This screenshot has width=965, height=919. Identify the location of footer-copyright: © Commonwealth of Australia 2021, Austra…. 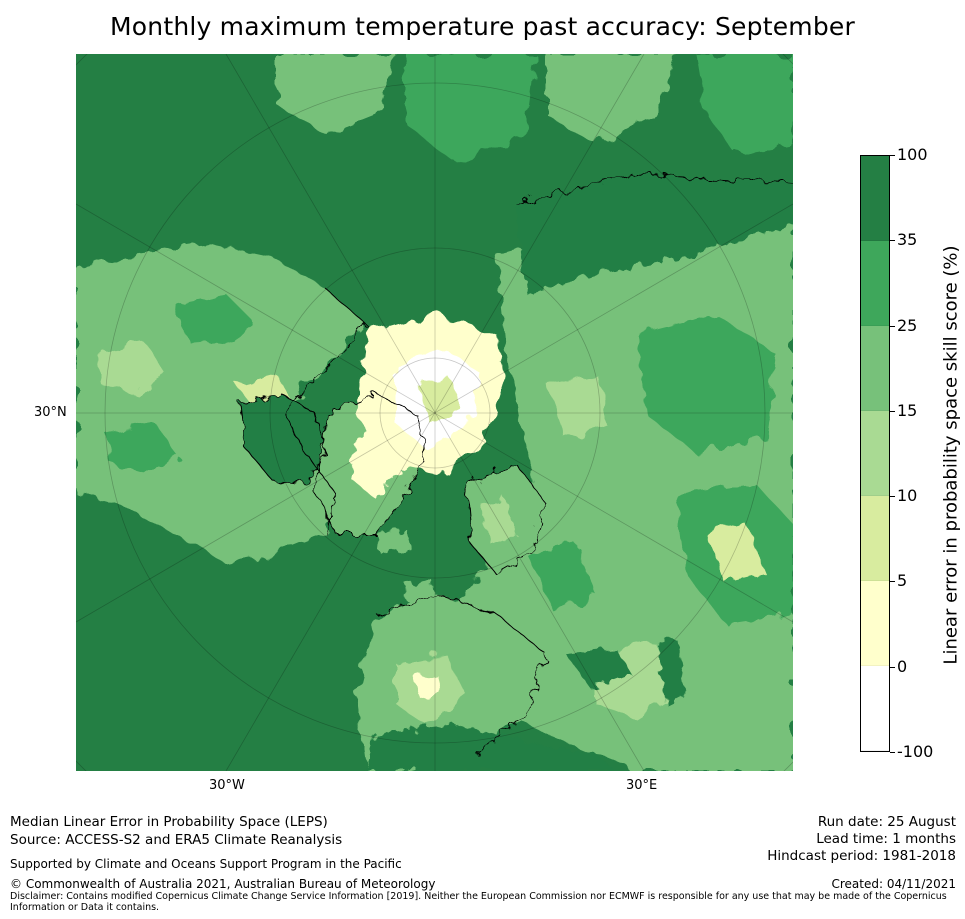
(223, 884).